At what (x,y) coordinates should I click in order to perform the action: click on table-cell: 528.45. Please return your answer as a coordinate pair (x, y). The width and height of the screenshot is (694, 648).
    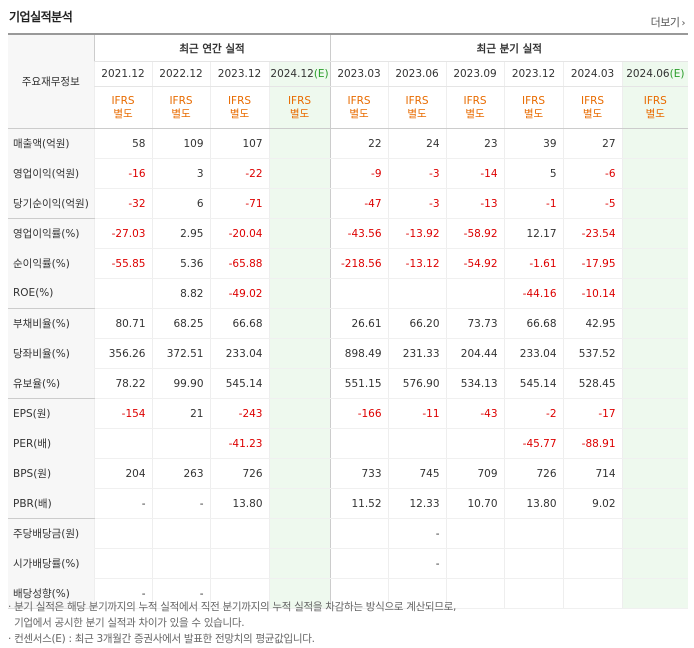
    Looking at the image, I should click on (592, 383).